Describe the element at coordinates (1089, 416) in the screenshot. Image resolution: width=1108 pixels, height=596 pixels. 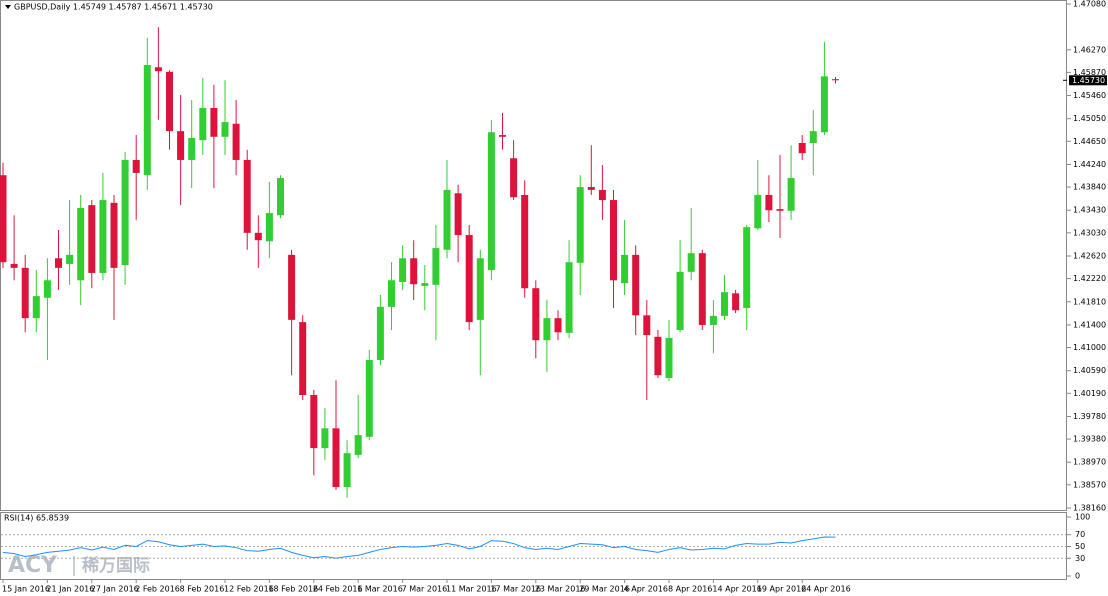
I see `y-tick-label: 1.39780` at that location.